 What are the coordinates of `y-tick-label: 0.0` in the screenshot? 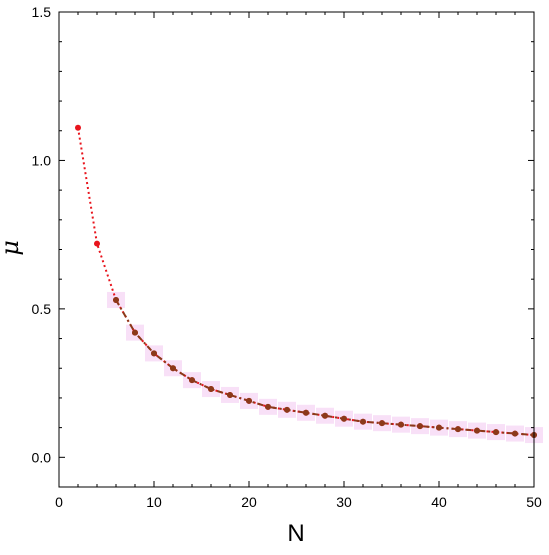 It's located at (42, 457).